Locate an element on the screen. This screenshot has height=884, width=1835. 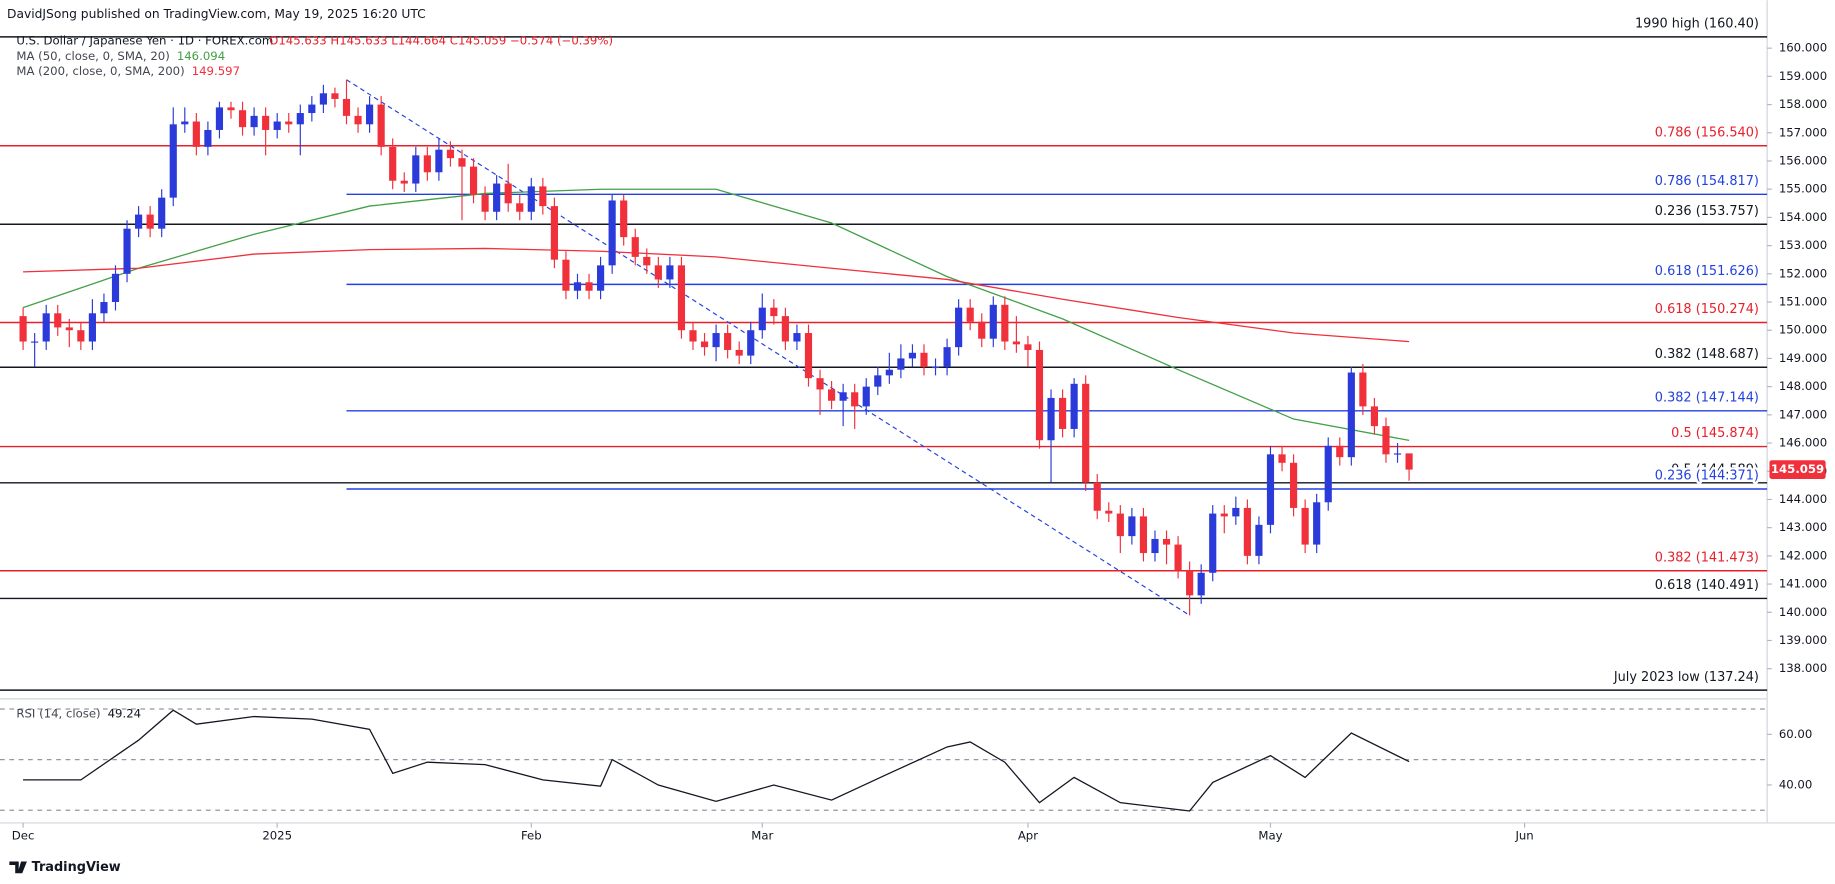
y-tick-label: 148.000 is located at coordinates (1803, 386).